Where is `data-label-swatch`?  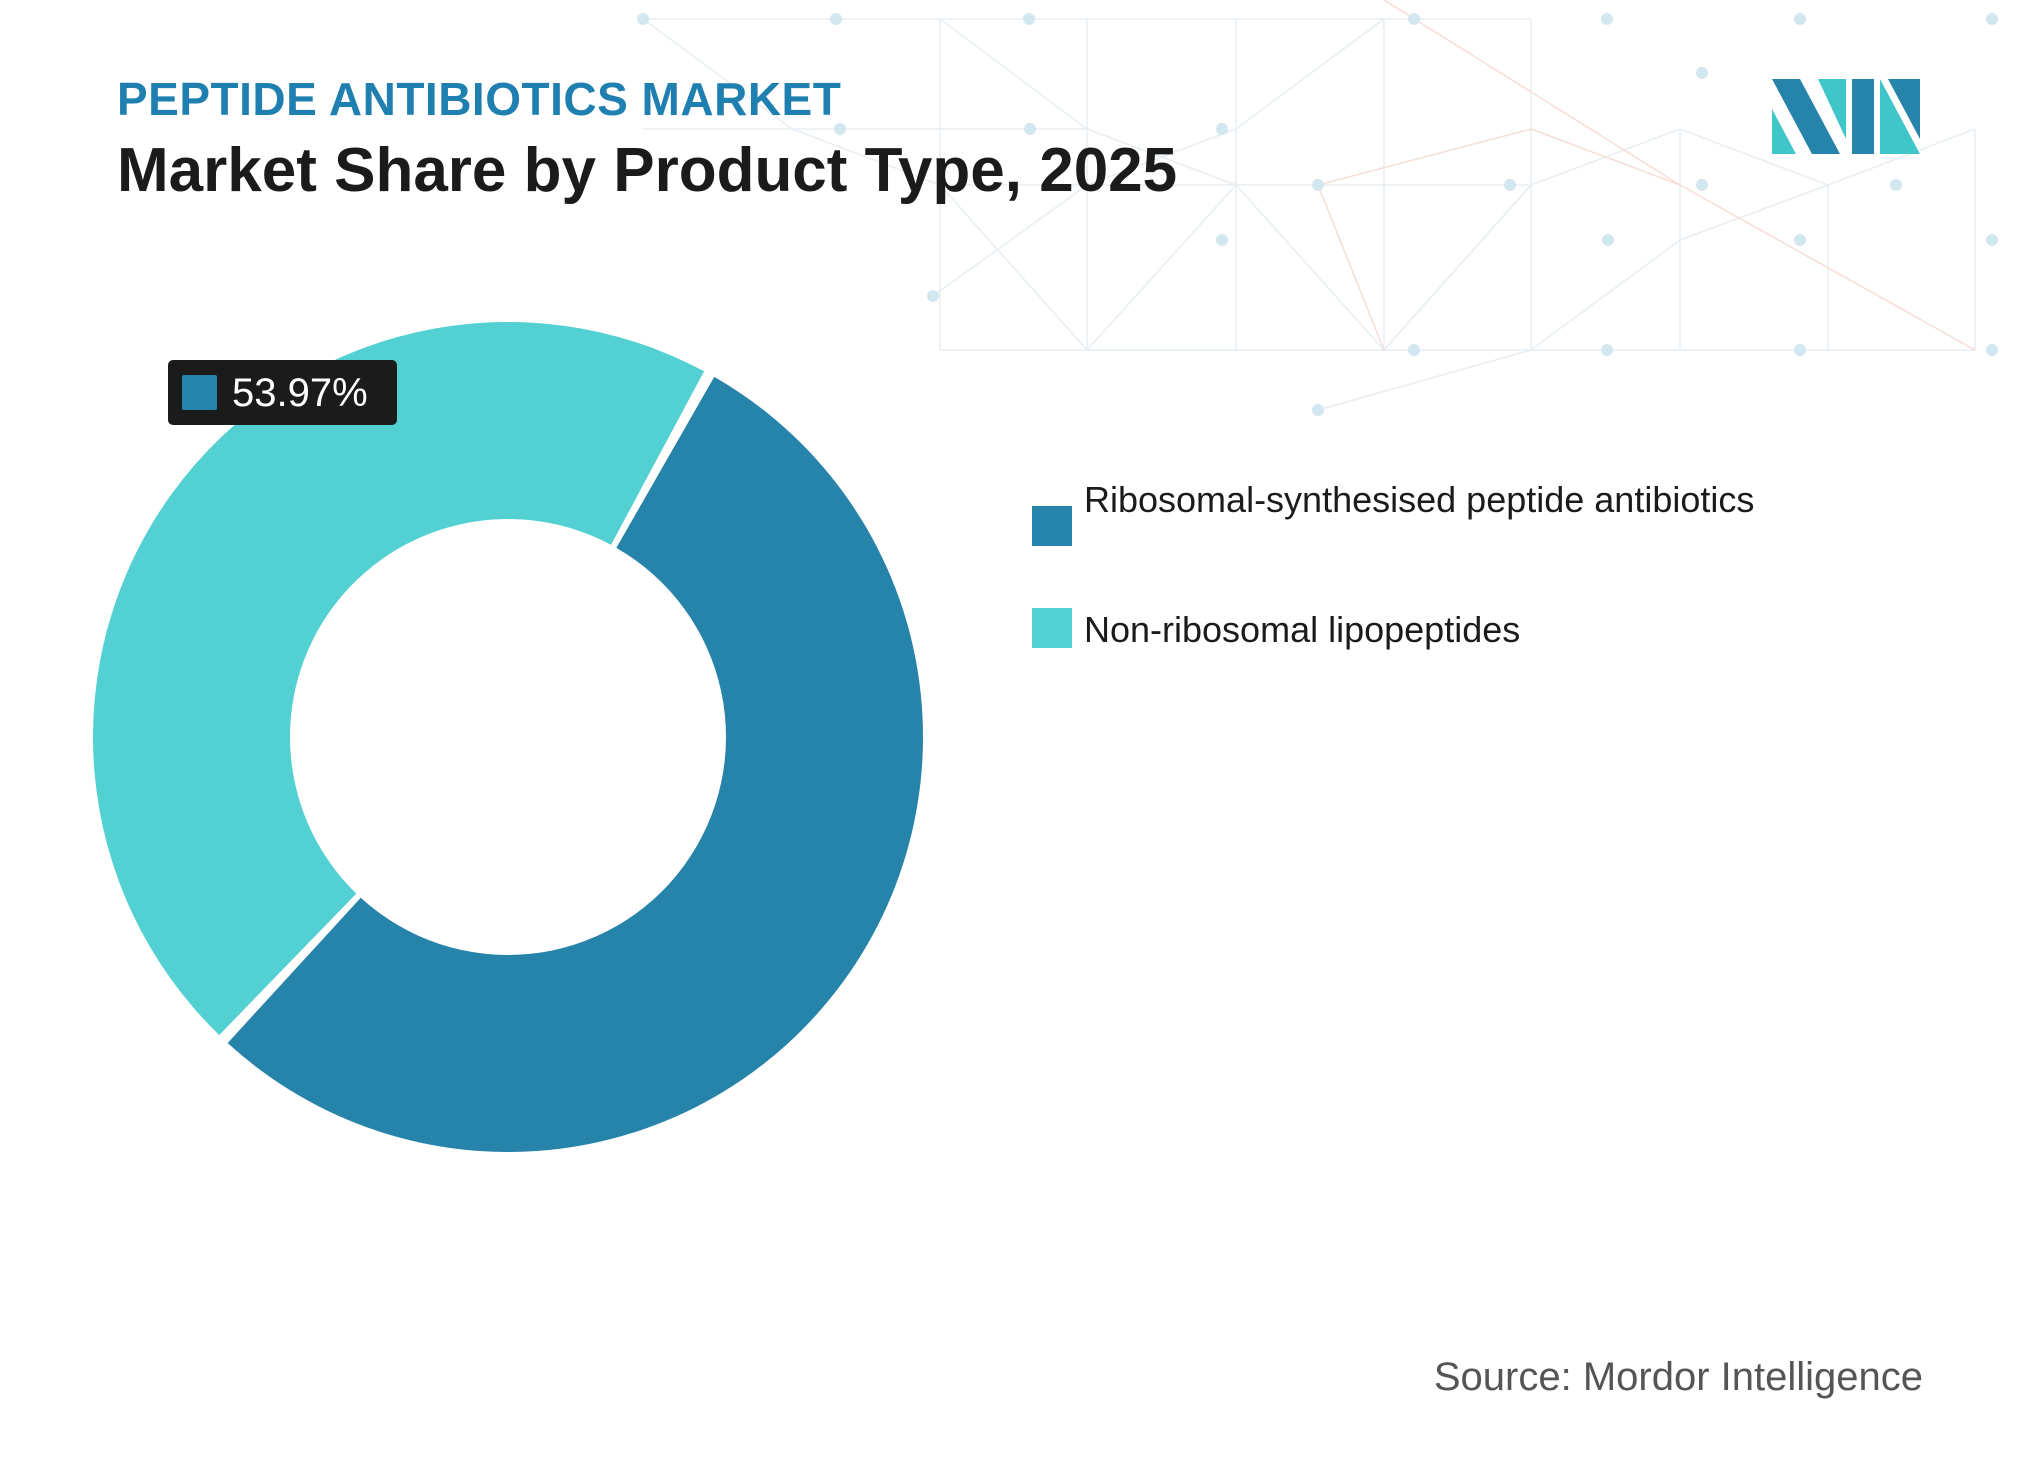
data-label-swatch is located at coordinates (199, 392).